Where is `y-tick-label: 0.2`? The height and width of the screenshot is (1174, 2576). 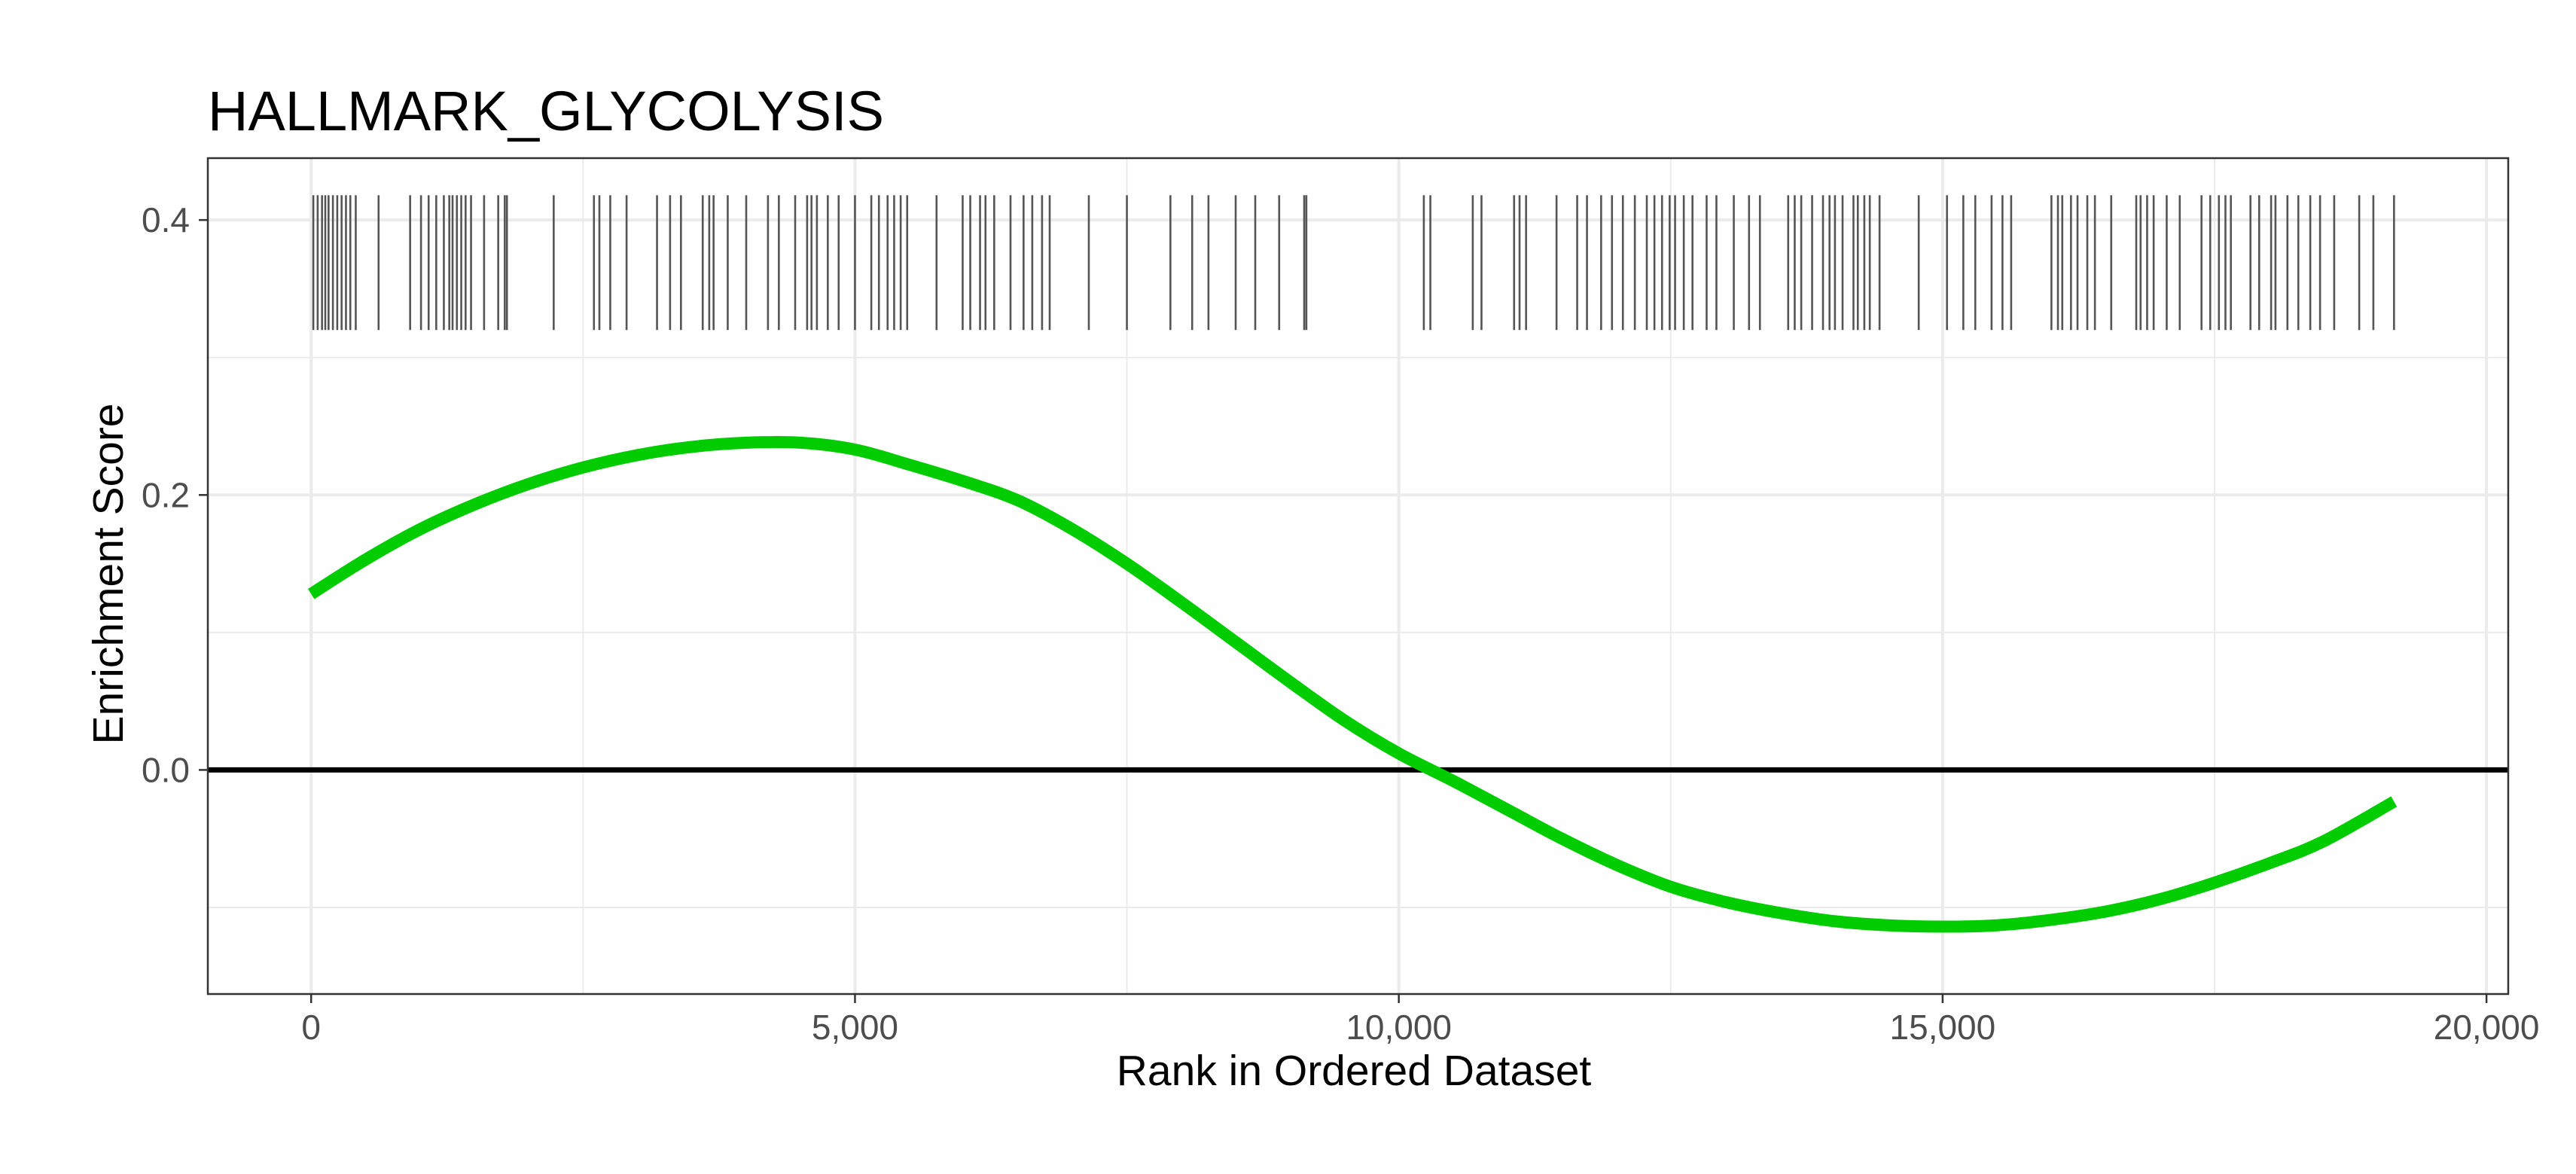 y-tick-label: 0.2 is located at coordinates (166, 494).